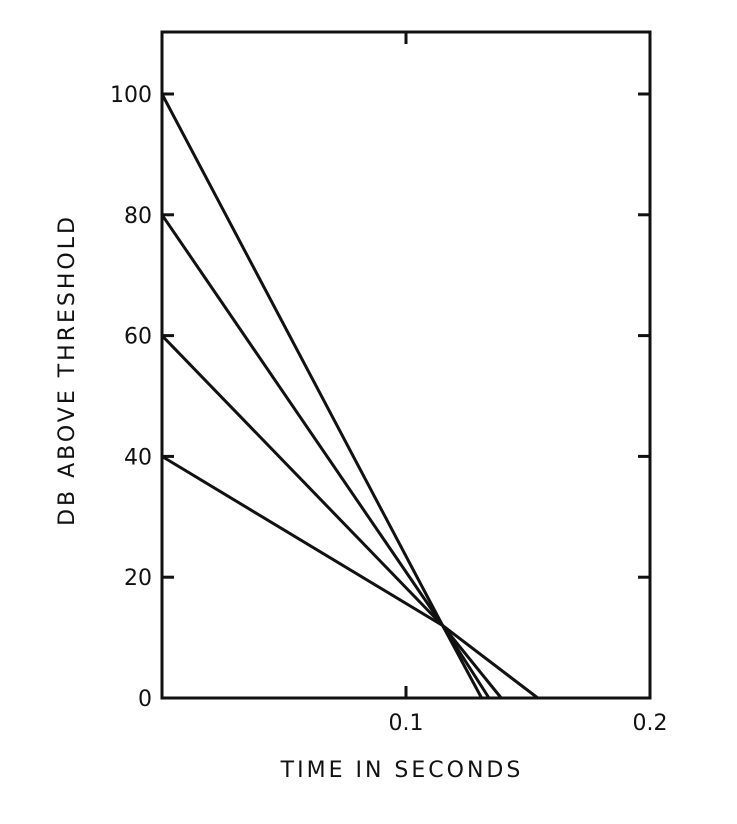  Describe the element at coordinates (138, 216) in the screenshot. I see `y-tick-label: 80` at that location.